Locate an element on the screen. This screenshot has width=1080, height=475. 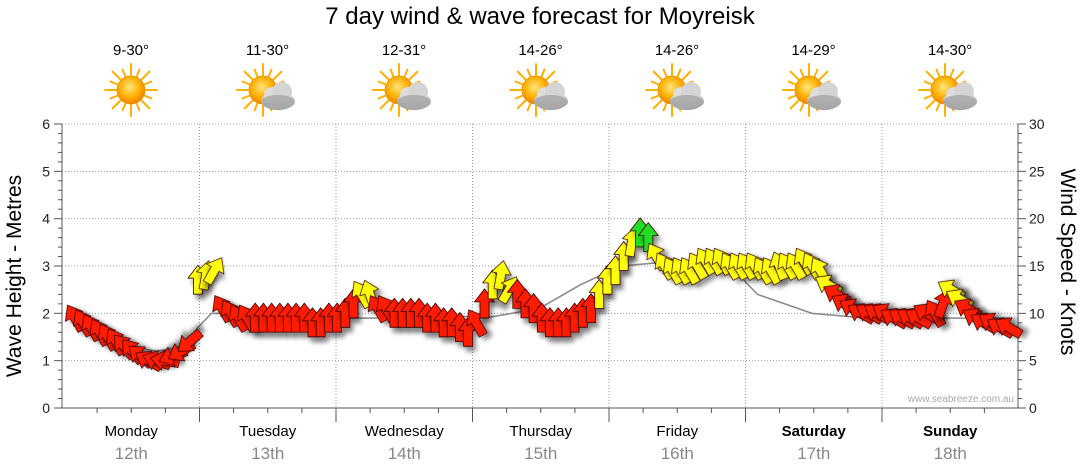
day-name-label: Thursday is located at coordinates (540, 431).